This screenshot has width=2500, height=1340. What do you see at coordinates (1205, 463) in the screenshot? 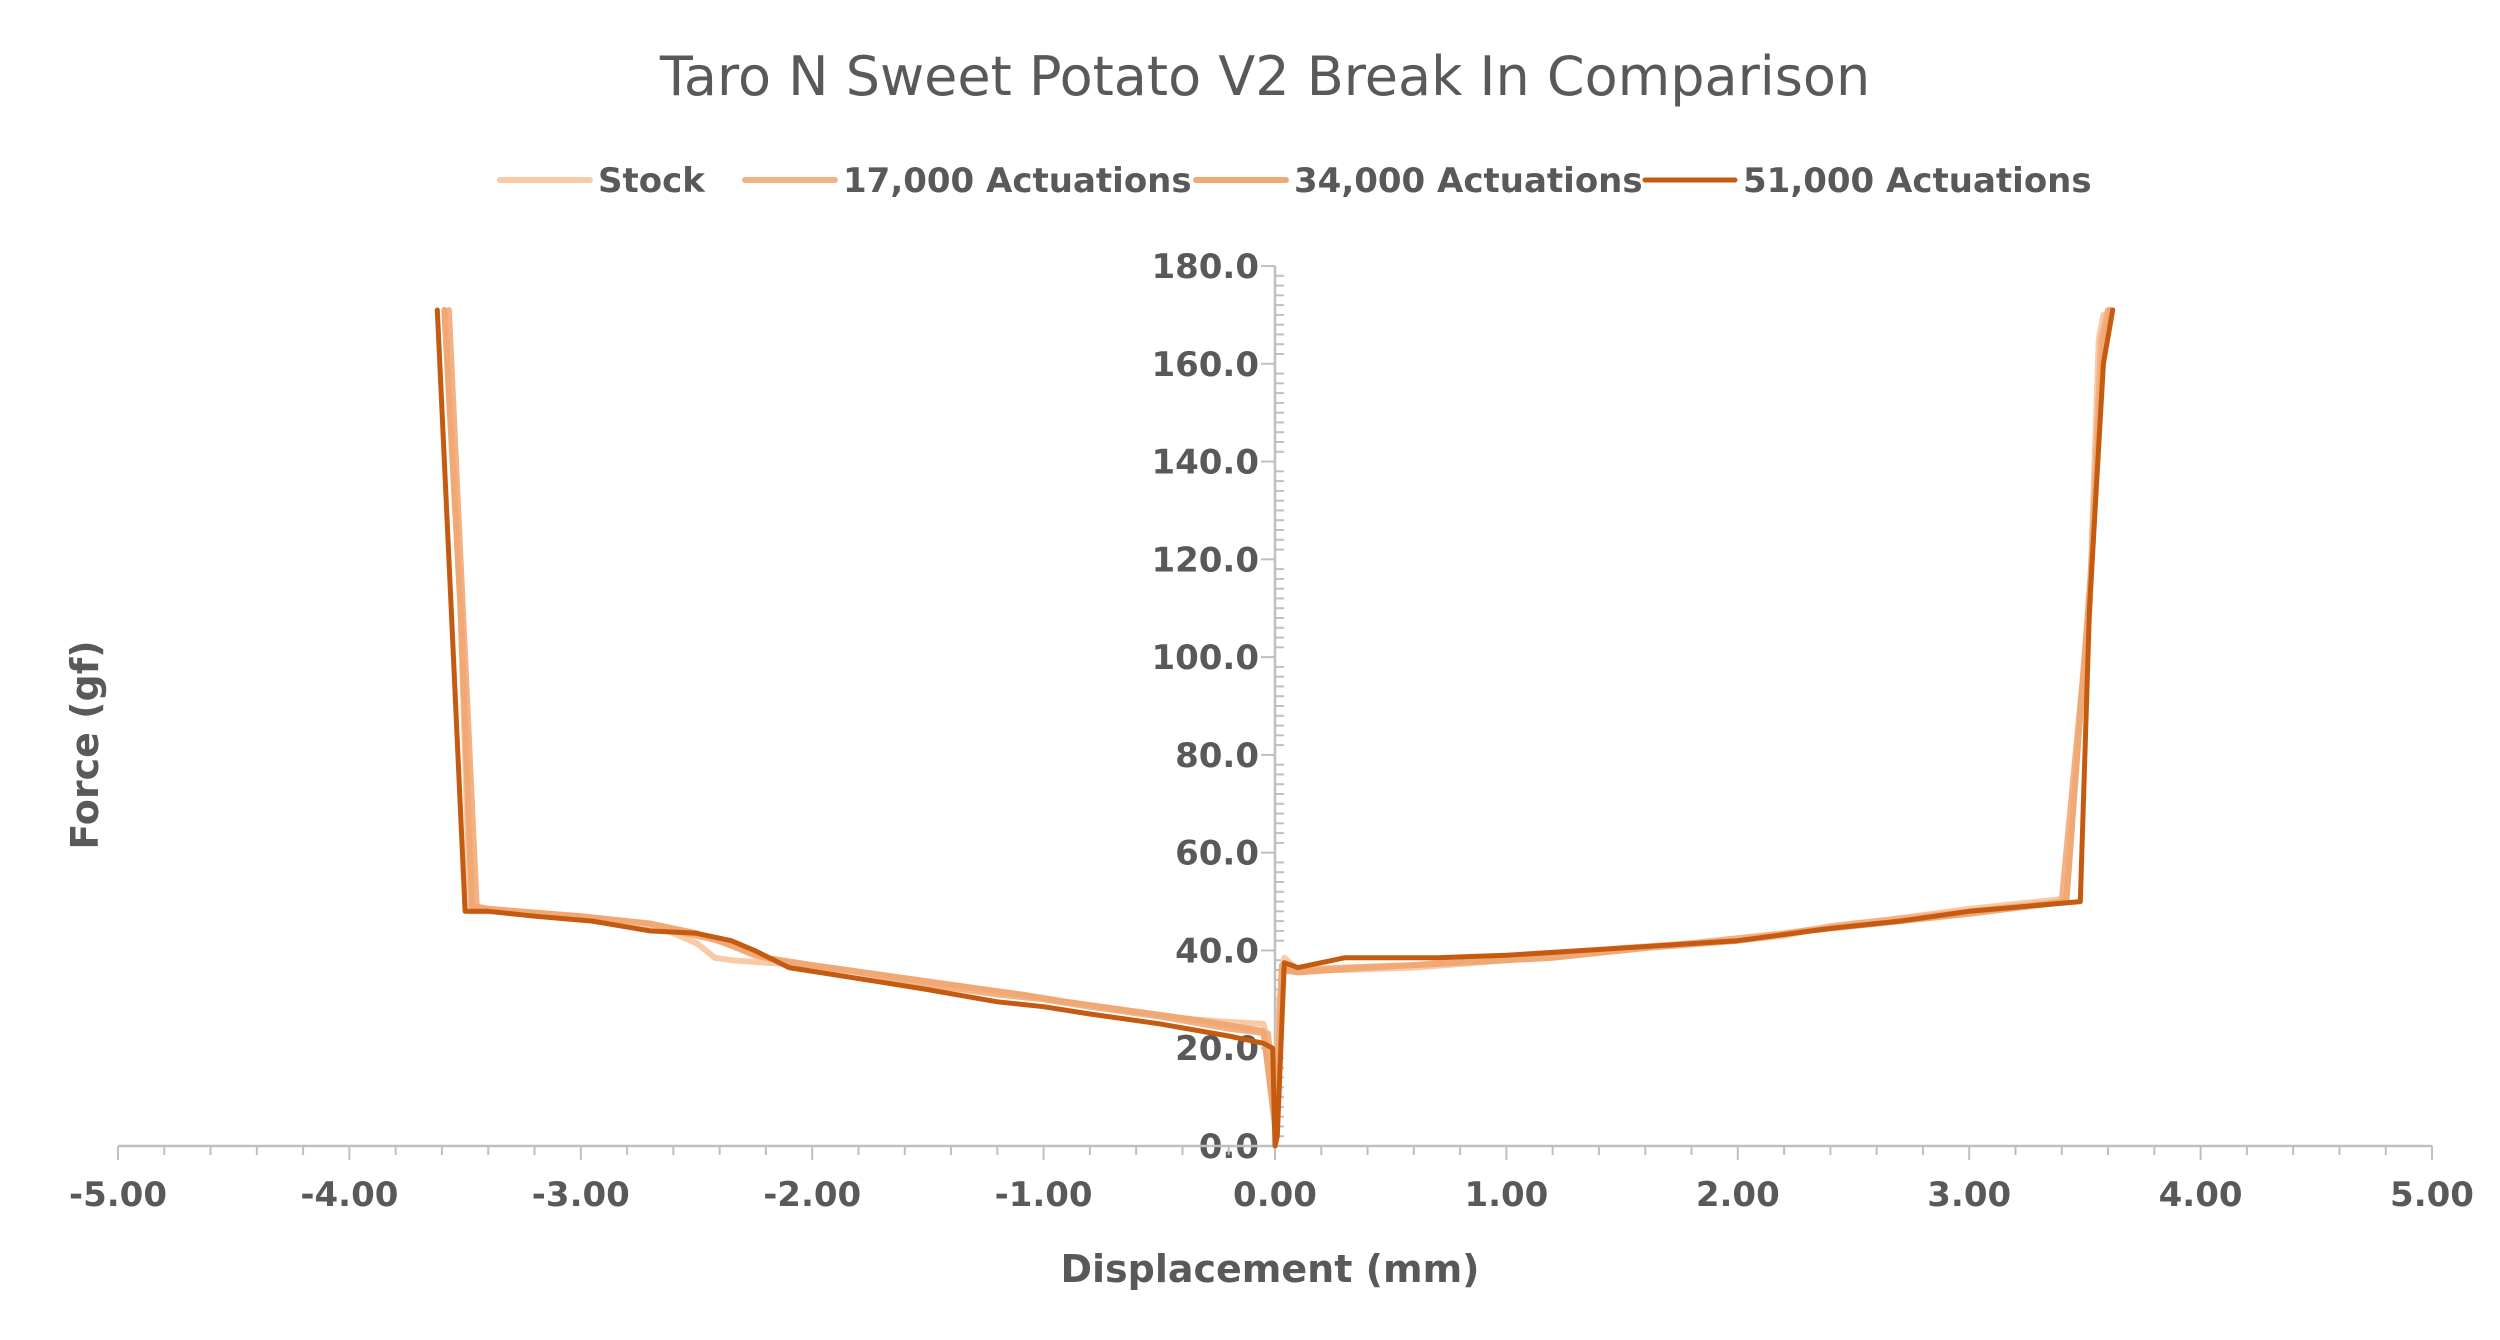
I see `y-tick-label: 140.0` at bounding box center [1205, 463].